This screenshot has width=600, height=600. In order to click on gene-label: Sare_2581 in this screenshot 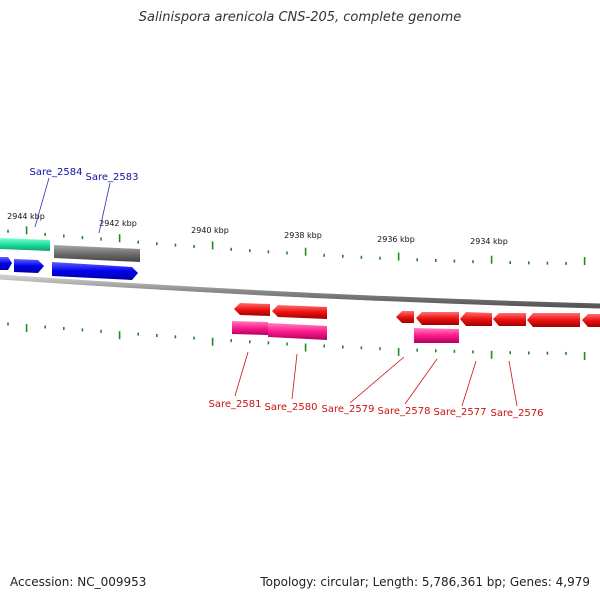, I will do `click(235, 404)`.